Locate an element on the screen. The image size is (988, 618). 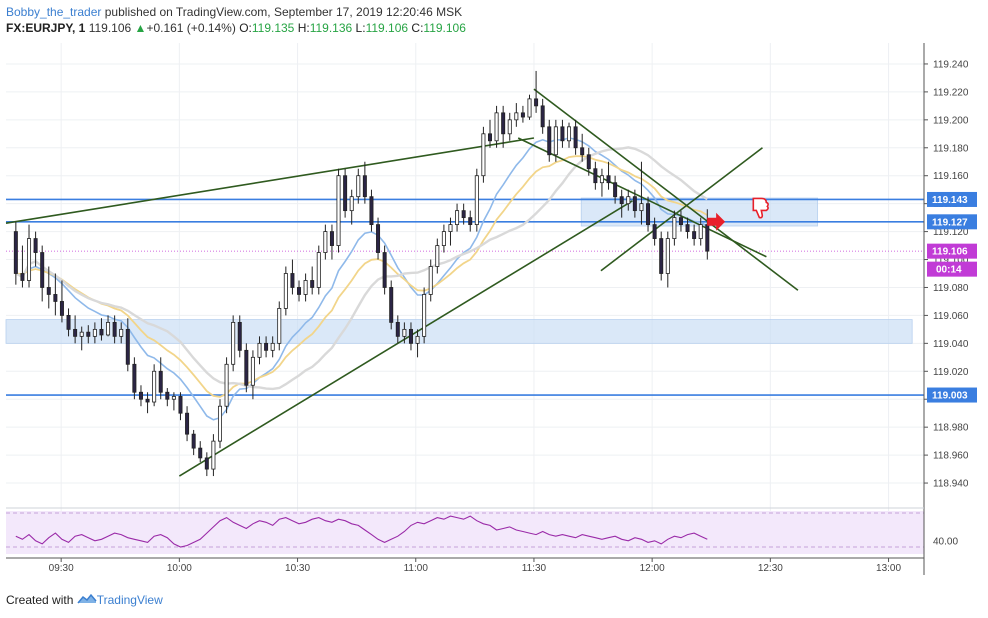
x-tick-label: 11:00 is located at coordinates (416, 568).